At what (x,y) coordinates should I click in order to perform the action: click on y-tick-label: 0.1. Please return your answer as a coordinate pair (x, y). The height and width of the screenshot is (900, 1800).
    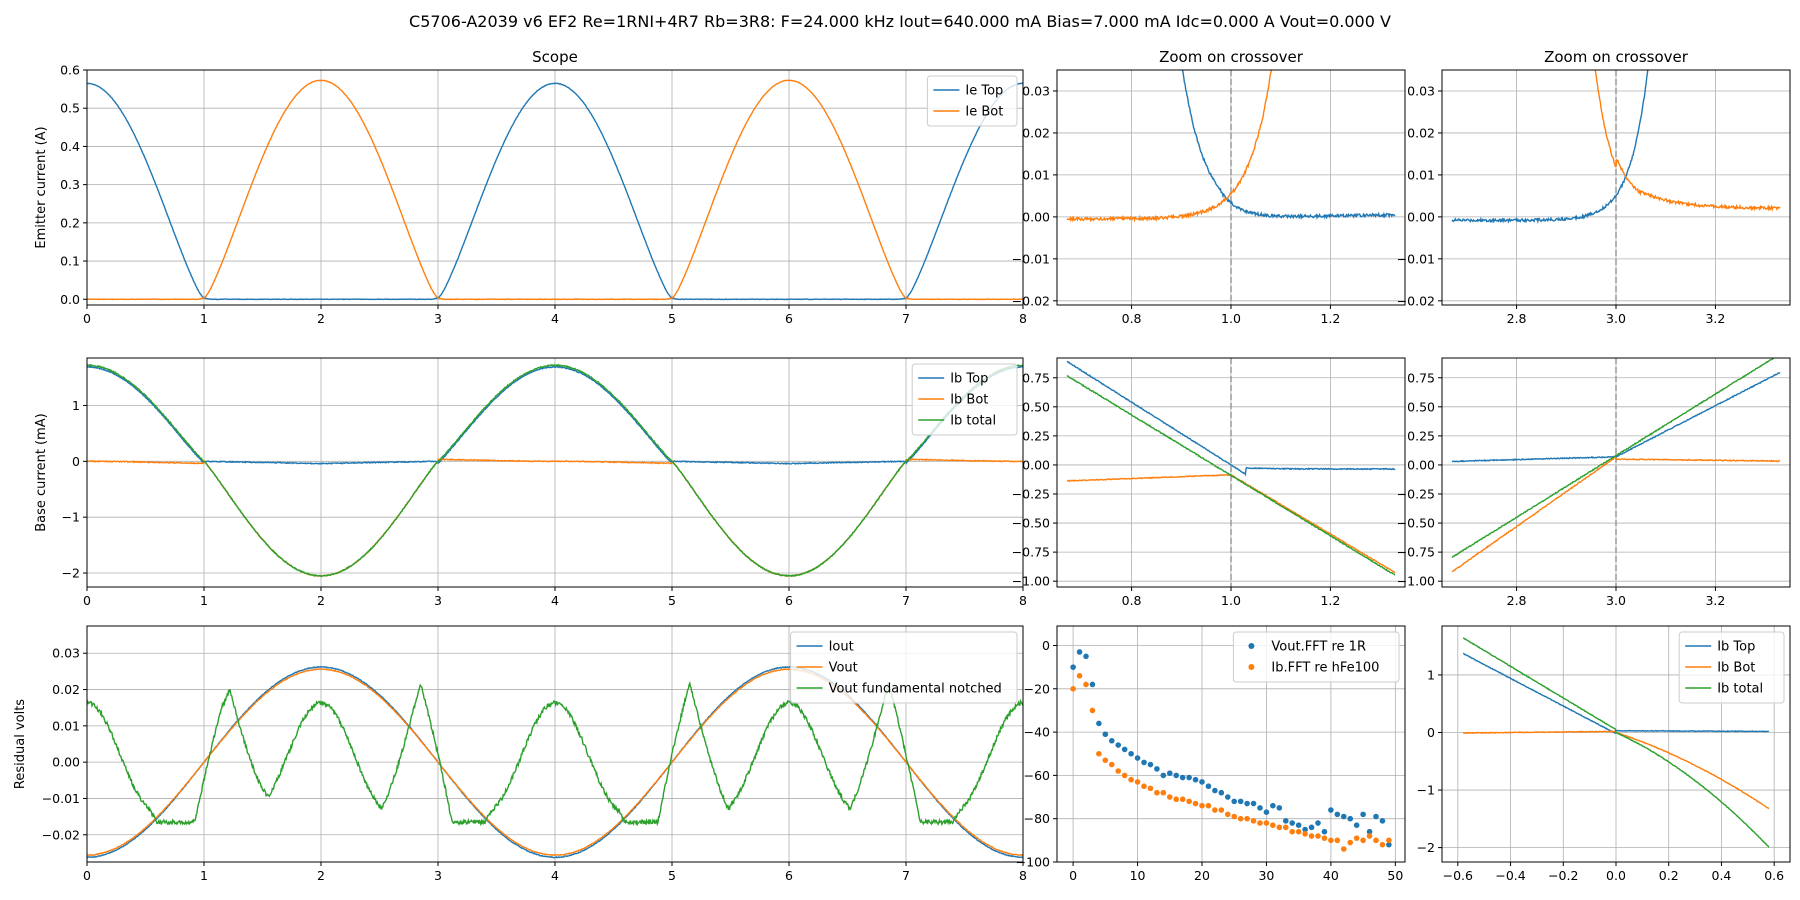
    Looking at the image, I should click on (70, 261).